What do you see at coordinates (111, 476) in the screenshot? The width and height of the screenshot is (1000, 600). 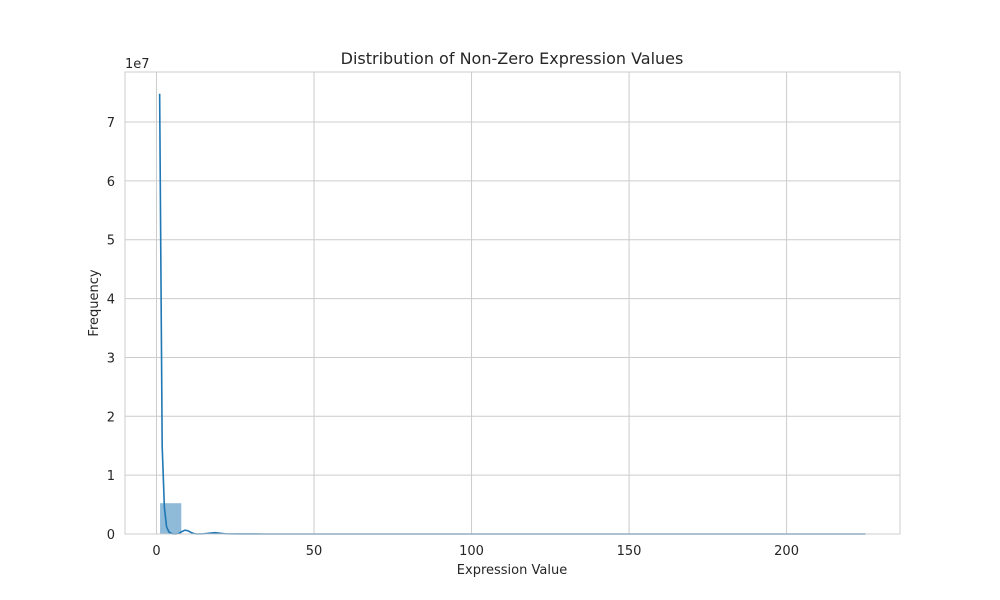 I see `y-tick-label: 1` at bounding box center [111, 476].